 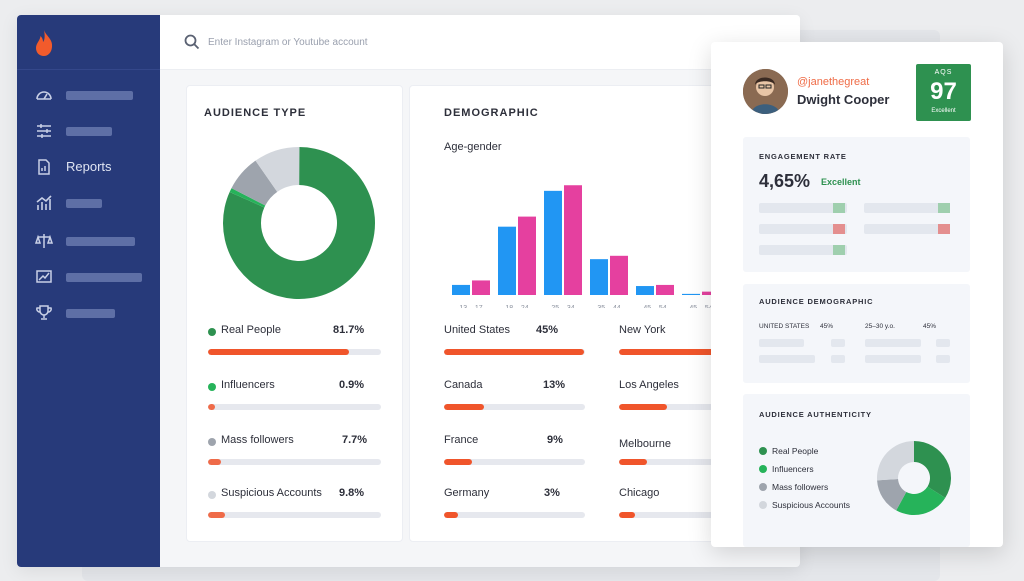 What do you see at coordinates (295, 452) in the screenshot?
I see `audience-stat-row: Mass followers 7.7%` at bounding box center [295, 452].